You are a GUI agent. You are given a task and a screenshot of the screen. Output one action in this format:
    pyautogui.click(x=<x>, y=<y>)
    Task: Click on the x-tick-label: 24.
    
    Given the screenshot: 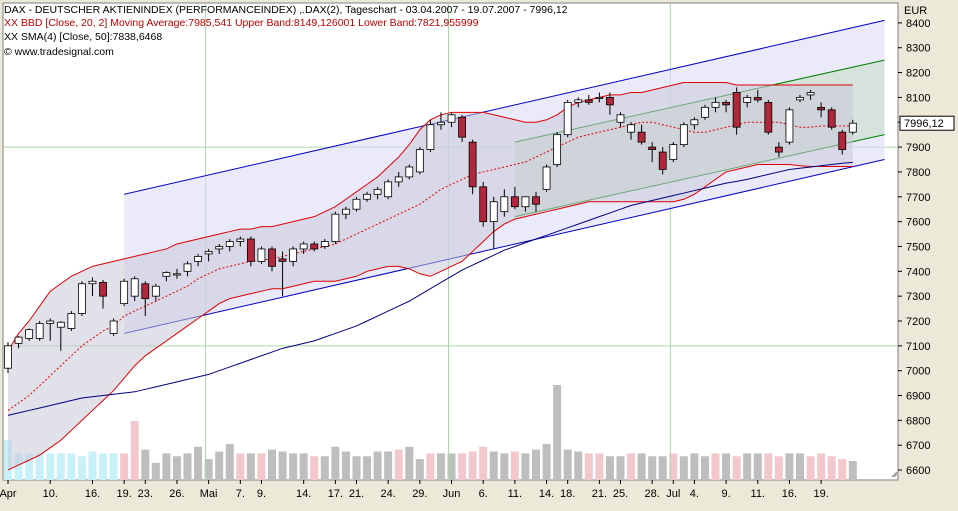 What is the action you would take?
    pyautogui.click(x=388, y=494)
    